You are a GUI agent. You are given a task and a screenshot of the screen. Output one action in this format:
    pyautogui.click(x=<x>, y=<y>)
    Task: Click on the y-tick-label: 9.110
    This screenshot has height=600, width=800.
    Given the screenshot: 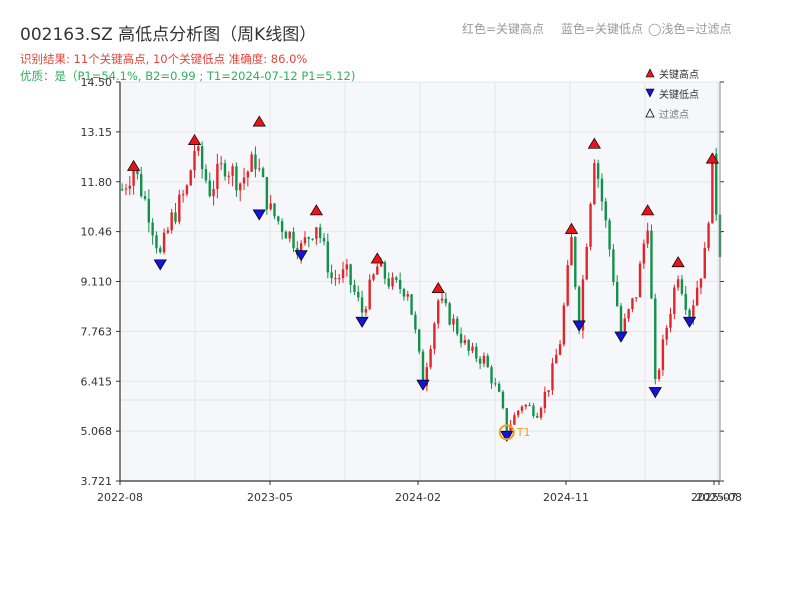 What is the action you would take?
    pyautogui.click(x=97, y=282)
    